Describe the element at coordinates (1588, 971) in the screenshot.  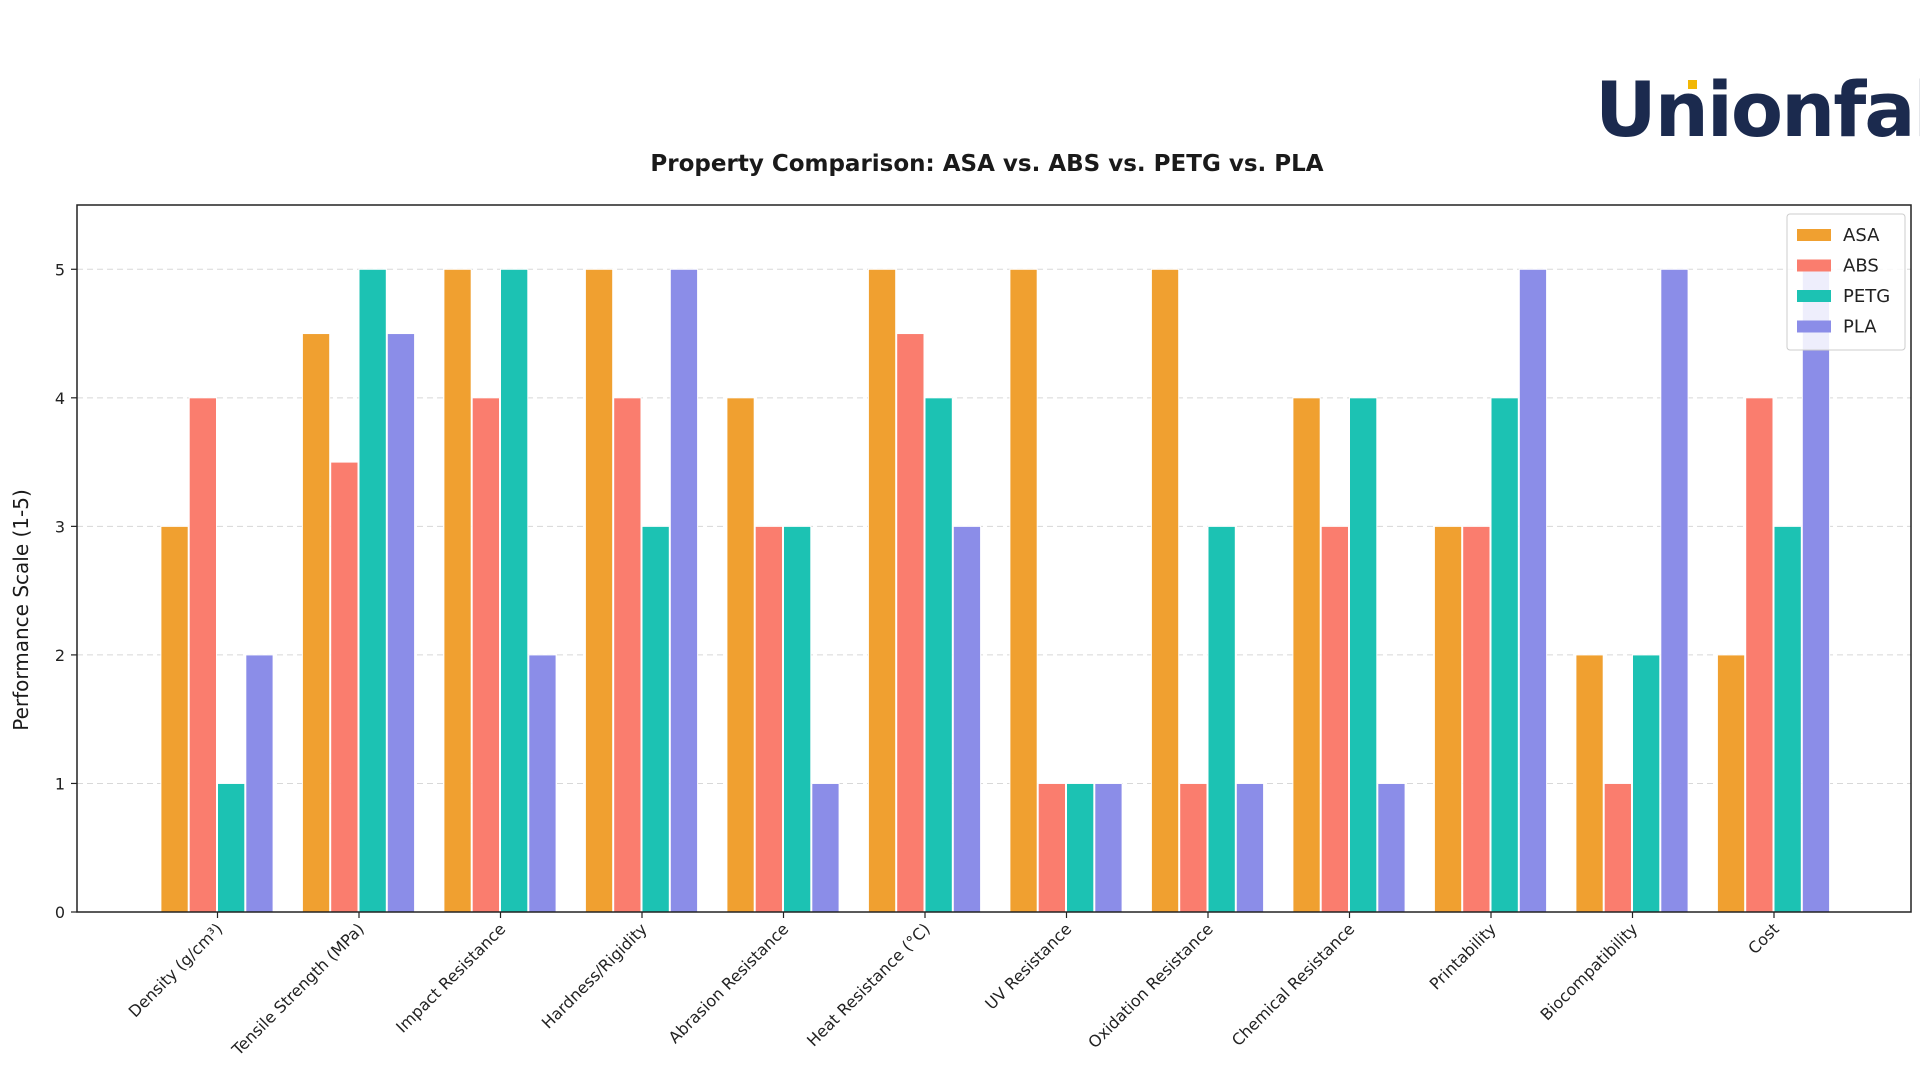
I see `x-tick-label: Biocompatibility` at that location.